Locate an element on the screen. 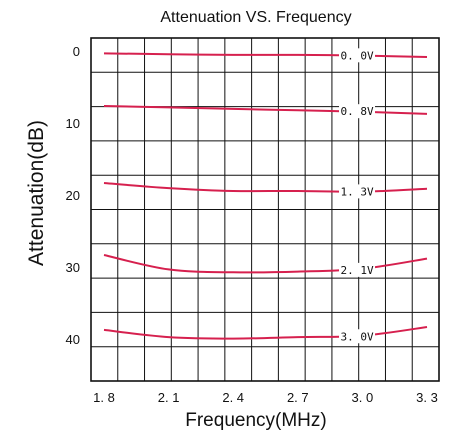 The width and height of the screenshot is (450, 439). y-axis-label: Attenuation(dB) is located at coordinates (36, 193).